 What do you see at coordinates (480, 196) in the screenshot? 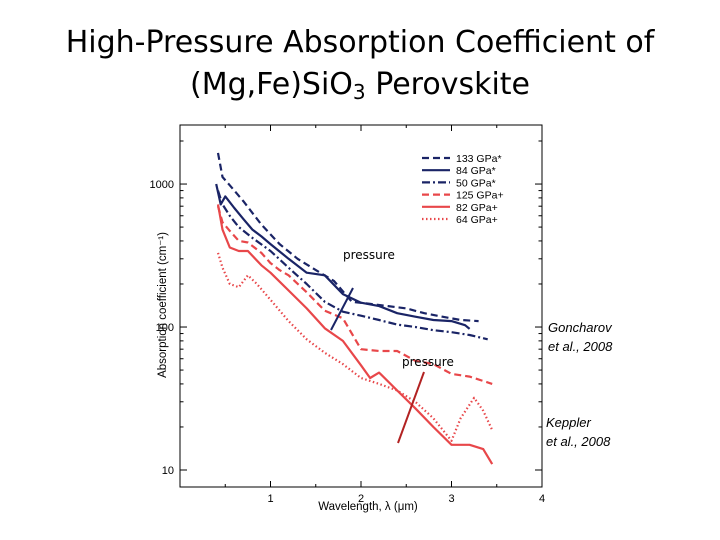
I see `legend-label-3: 125 GPa+` at bounding box center [480, 196].